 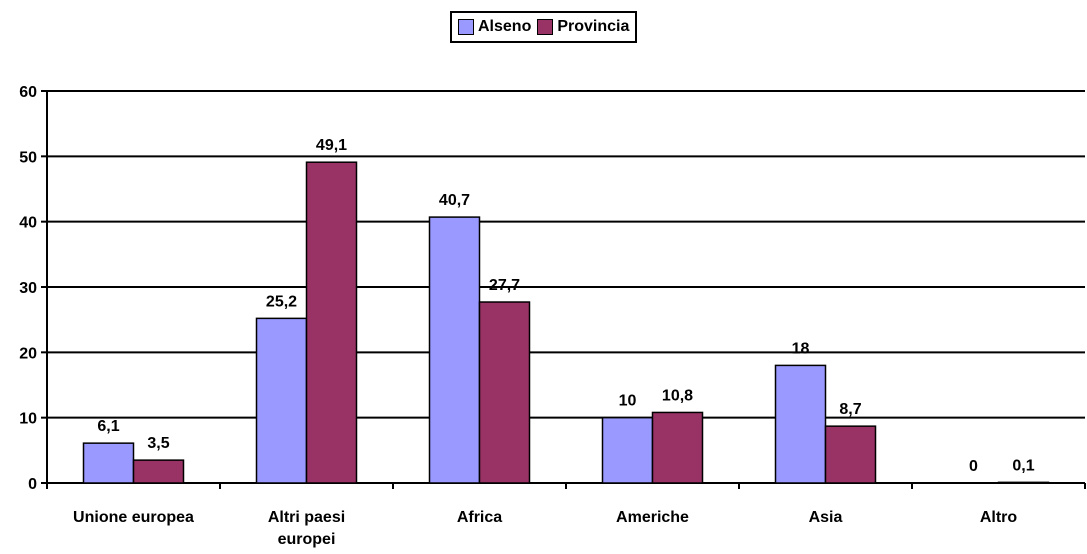 I want to click on data-label-alseno: 25,2, so click(x=281, y=301).